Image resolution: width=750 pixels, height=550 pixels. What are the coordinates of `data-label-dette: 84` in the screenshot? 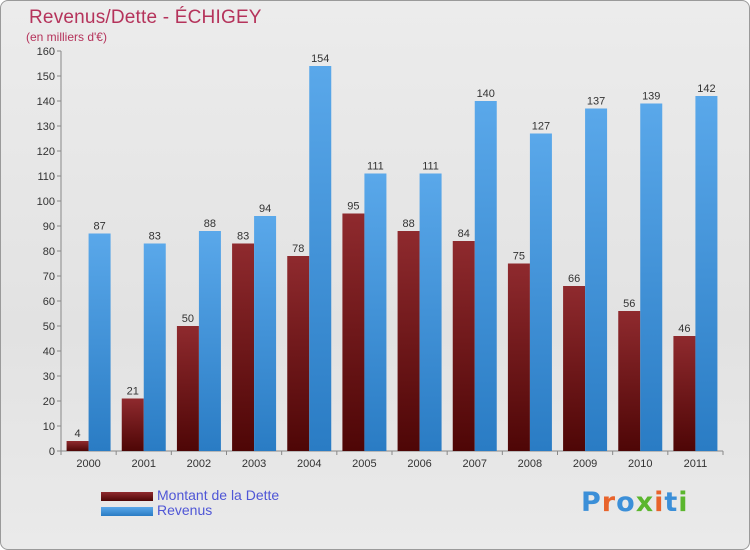 It's located at (464, 234).